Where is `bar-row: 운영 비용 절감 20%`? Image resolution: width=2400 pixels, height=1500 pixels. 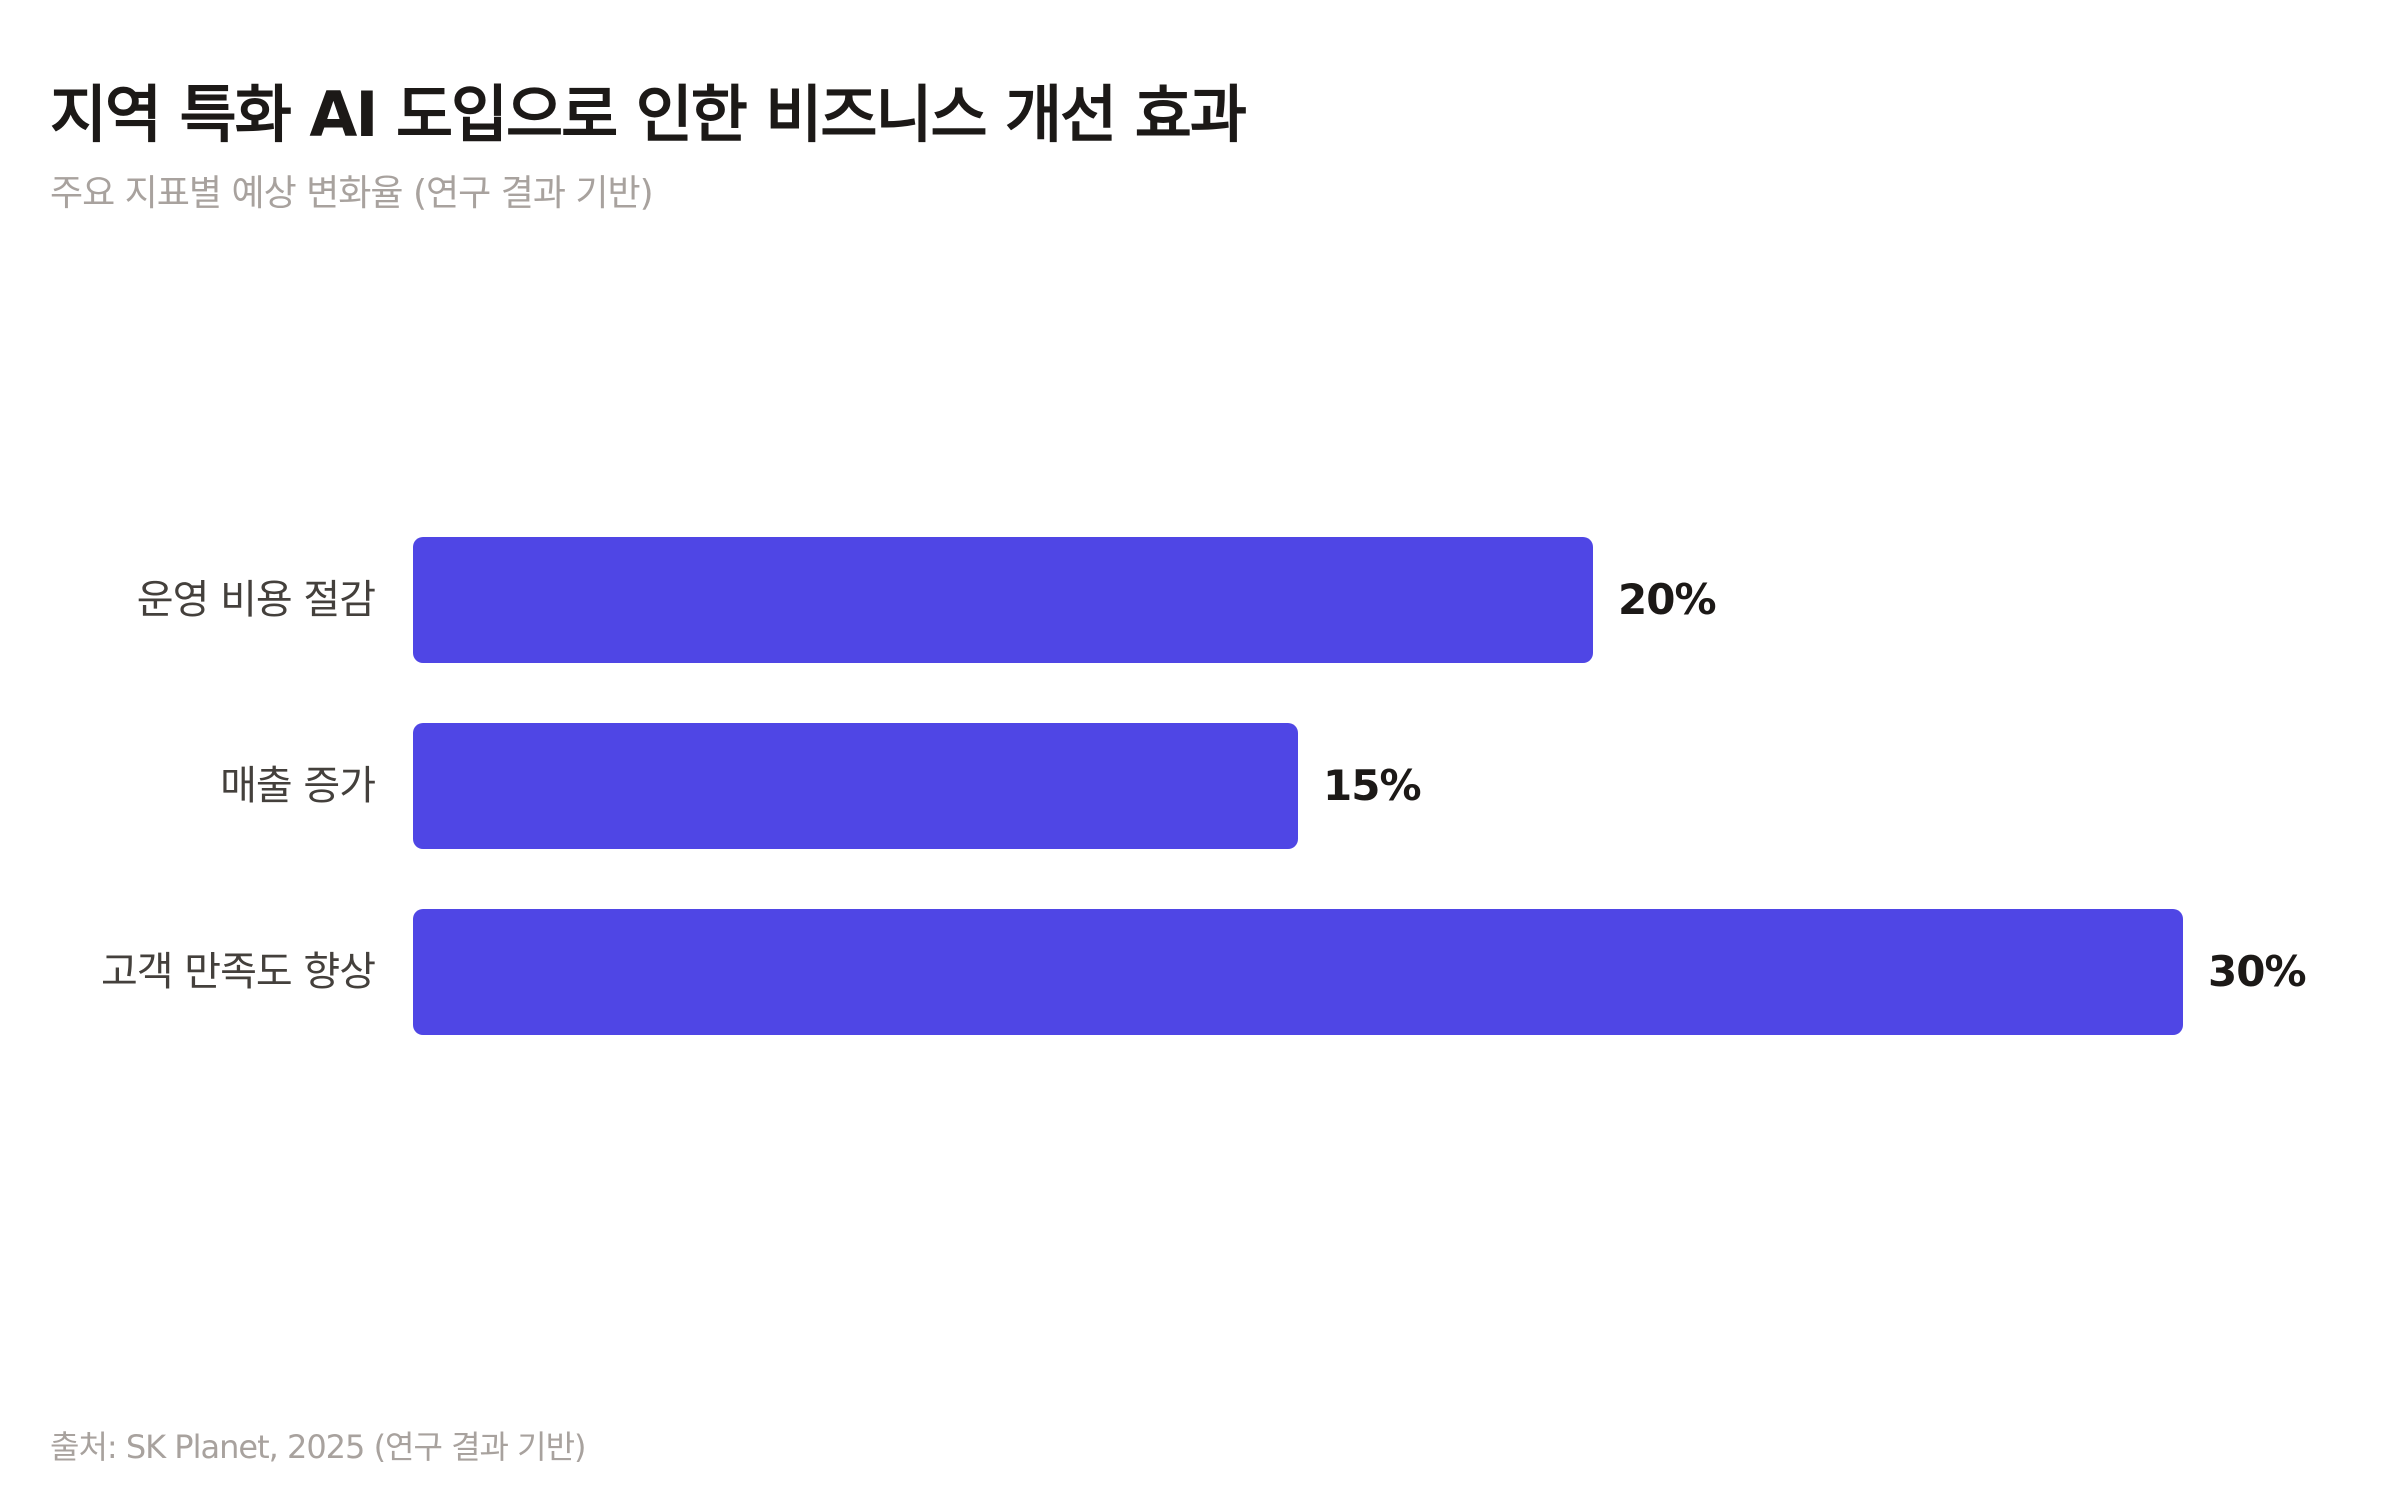
bar-row: 운영 비용 절감 20% is located at coordinates (1200, 600).